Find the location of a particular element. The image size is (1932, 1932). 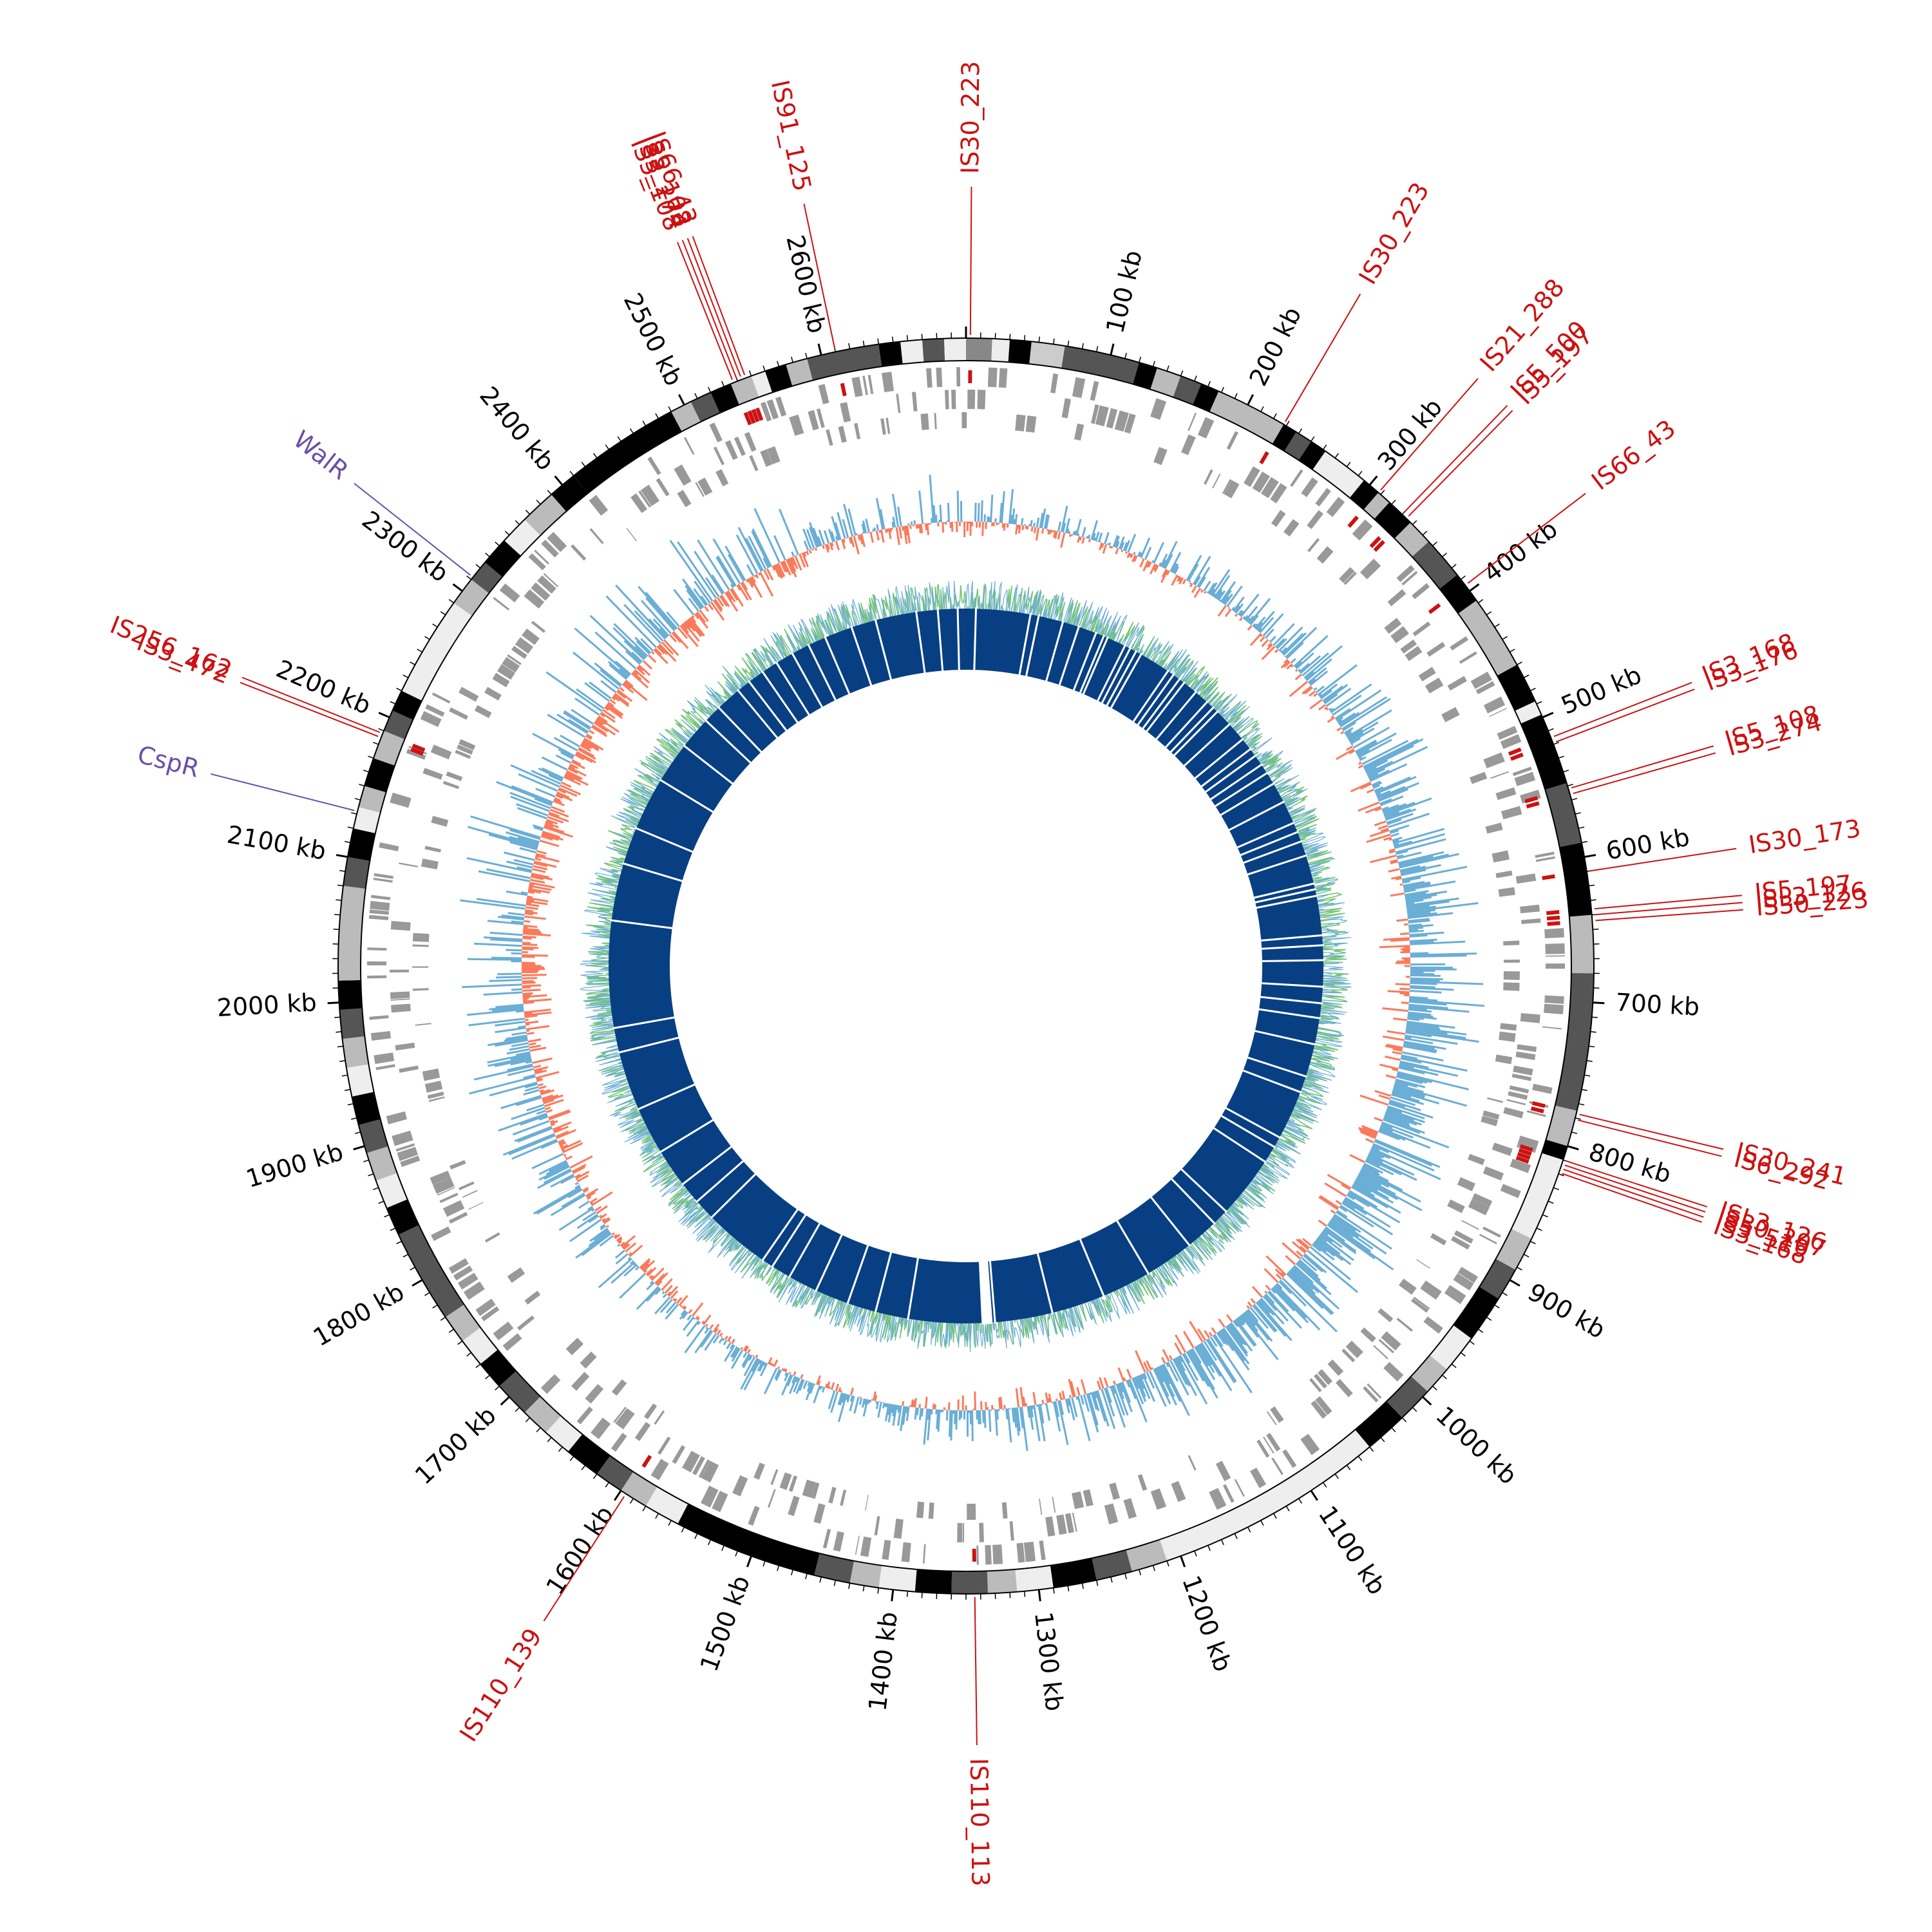

scale-label: 400 kb is located at coordinates (1520, 551).